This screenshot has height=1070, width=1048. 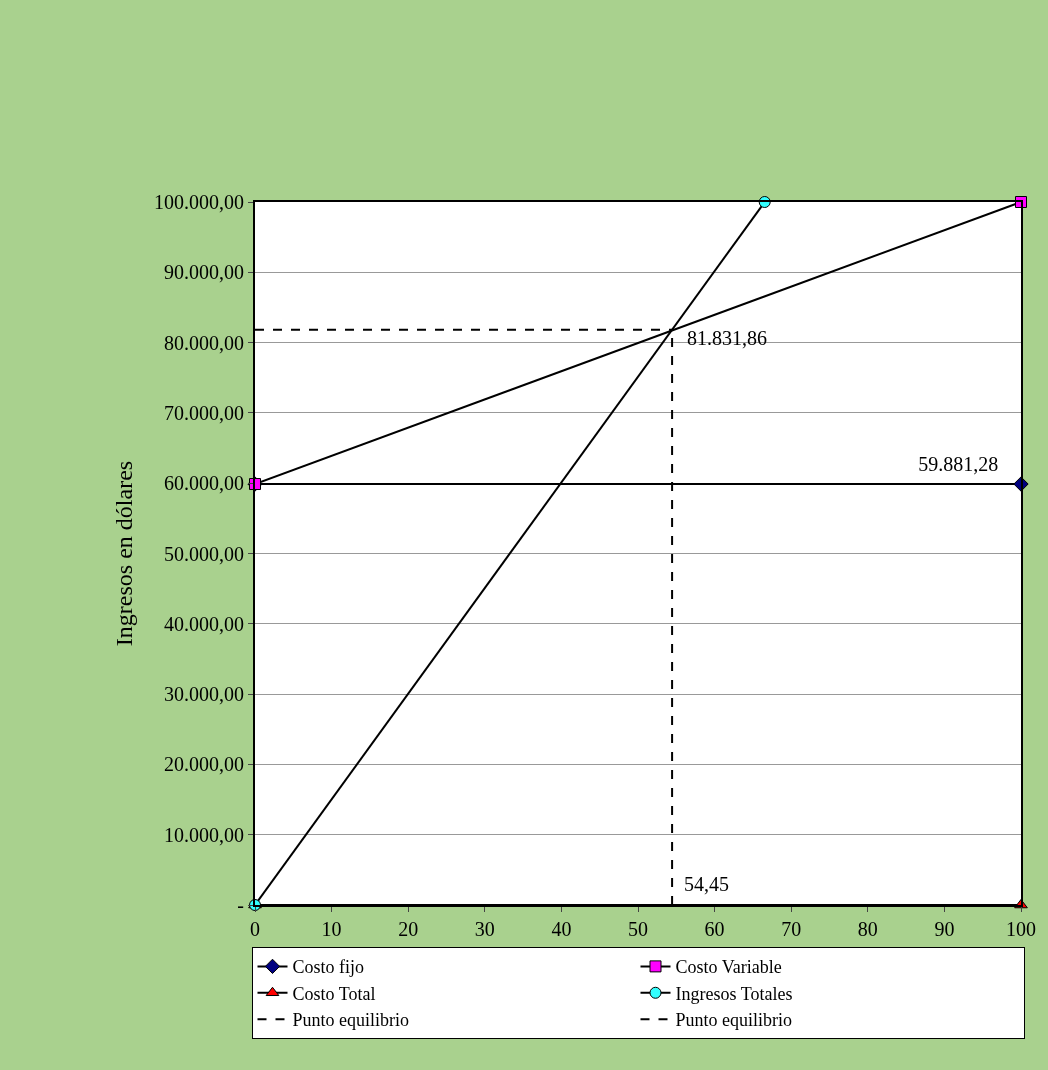 I want to click on y-tick-label: 40.000,00, so click(x=204, y=623).